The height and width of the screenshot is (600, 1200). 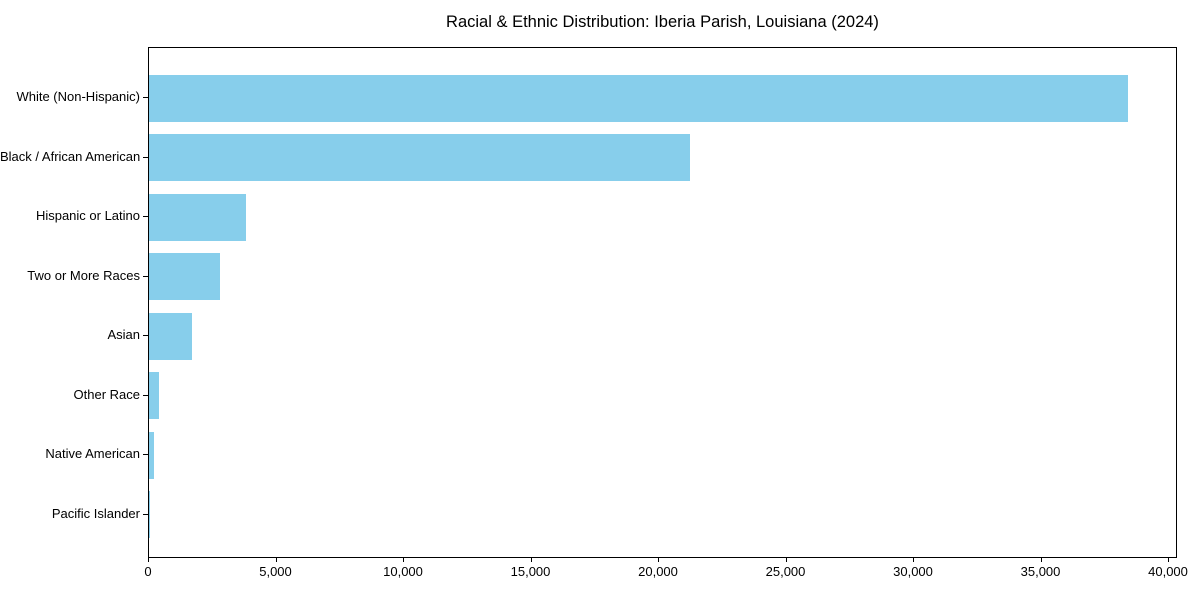 What do you see at coordinates (87, 216) in the screenshot?
I see `y-tick-label: Hispanic or Latino` at bounding box center [87, 216].